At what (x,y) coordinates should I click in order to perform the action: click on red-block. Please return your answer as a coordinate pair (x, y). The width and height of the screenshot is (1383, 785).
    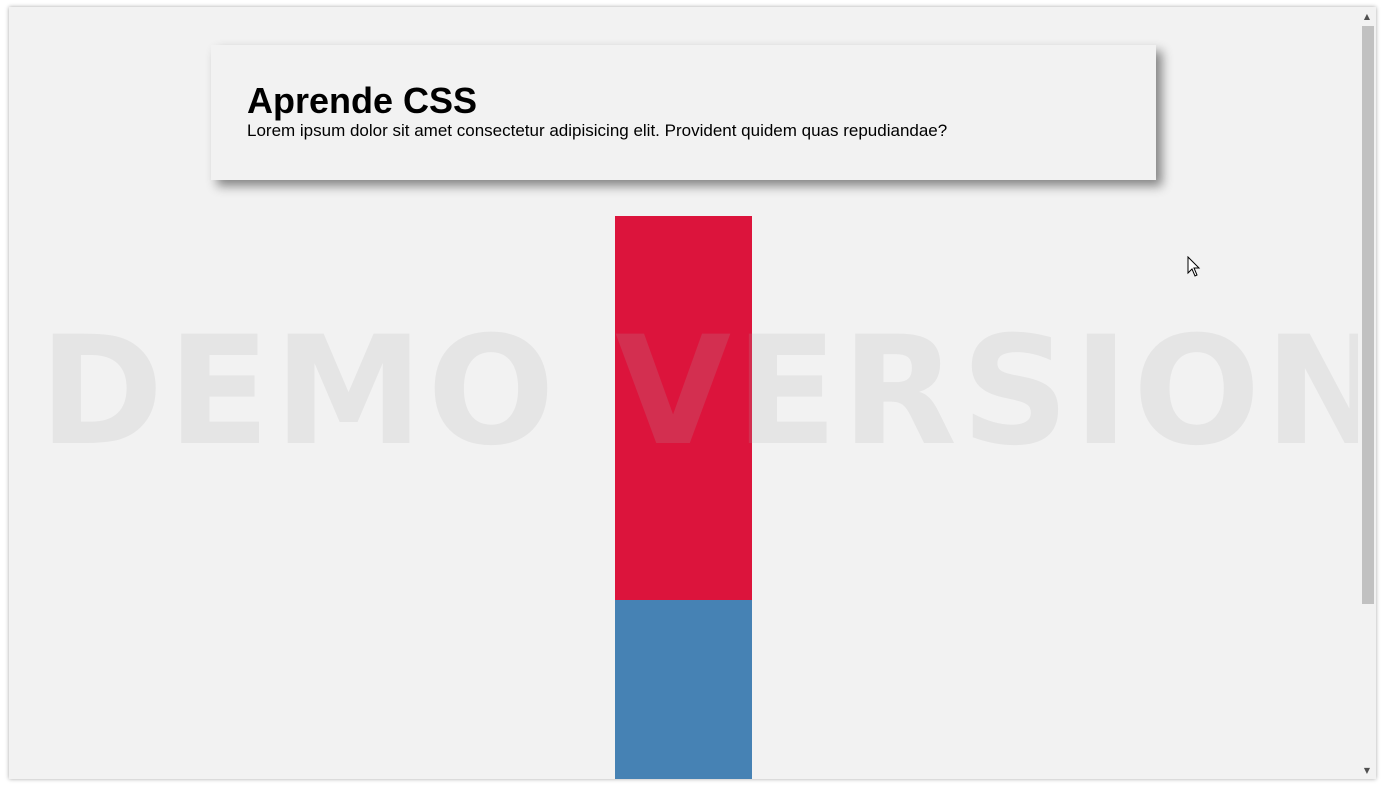
    Looking at the image, I should click on (683, 408).